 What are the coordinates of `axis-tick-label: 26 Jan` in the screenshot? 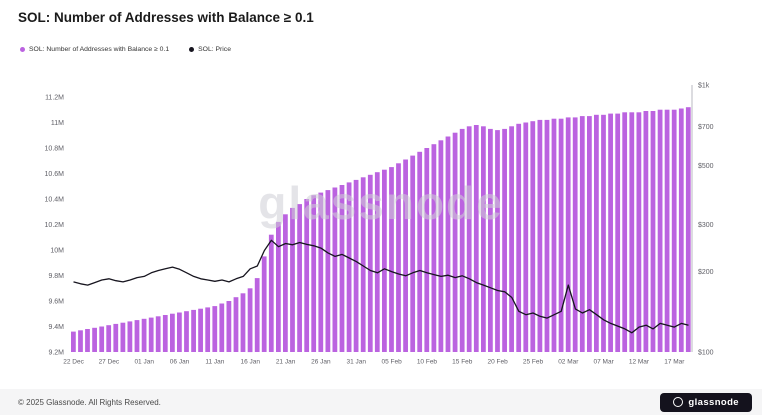 It's located at (321, 362).